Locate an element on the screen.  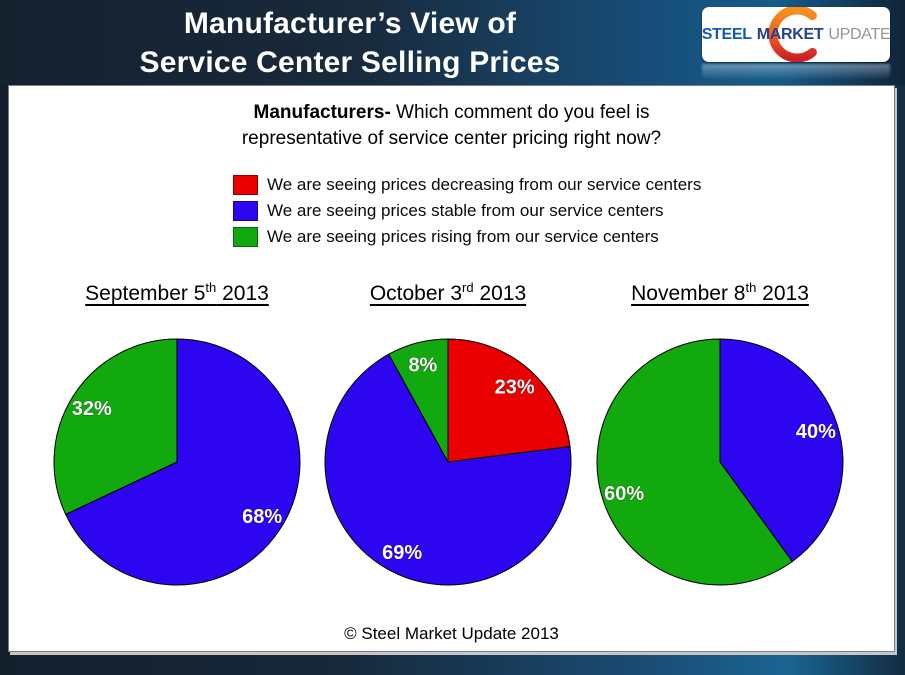
logo-word-update: UPDATE is located at coordinates (859, 34).